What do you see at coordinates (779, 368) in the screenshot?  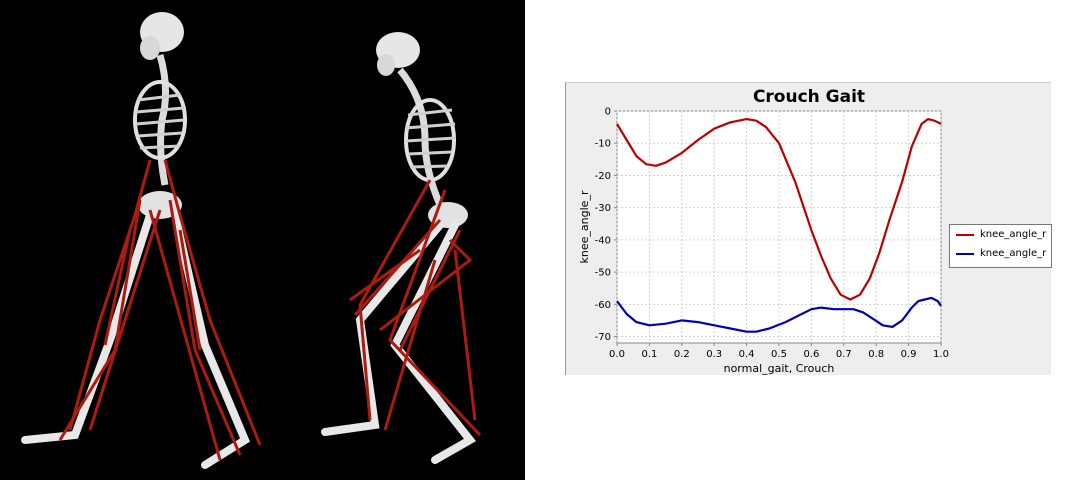 I see `x-axis-label: normal_gait, Crouch` at bounding box center [779, 368].